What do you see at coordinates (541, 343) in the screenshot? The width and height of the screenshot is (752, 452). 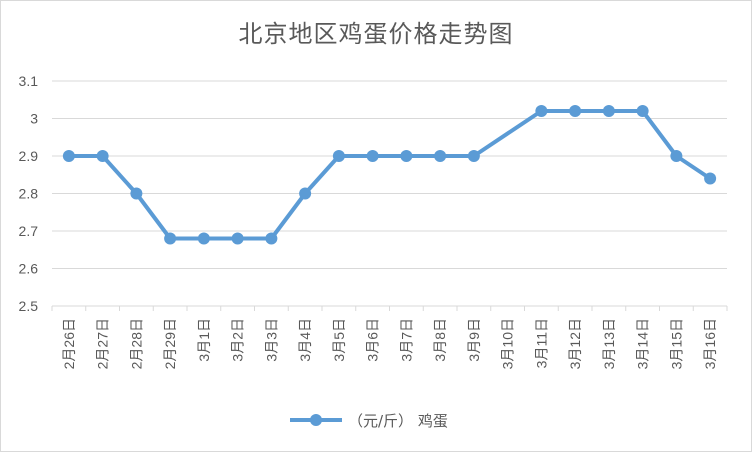 I see `x-tick-label: 3月11日` at bounding box center [541, 343].